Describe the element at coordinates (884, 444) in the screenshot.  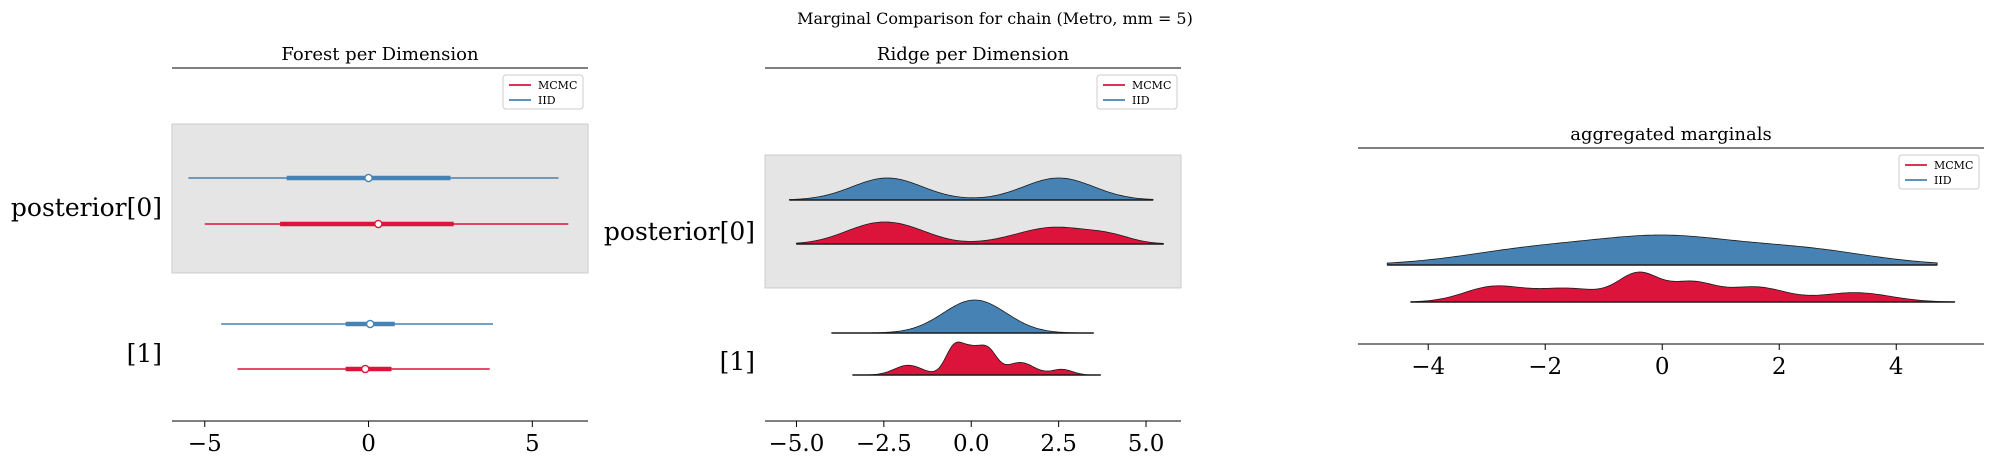
I see `x-tick-label: −2.5` at that location.